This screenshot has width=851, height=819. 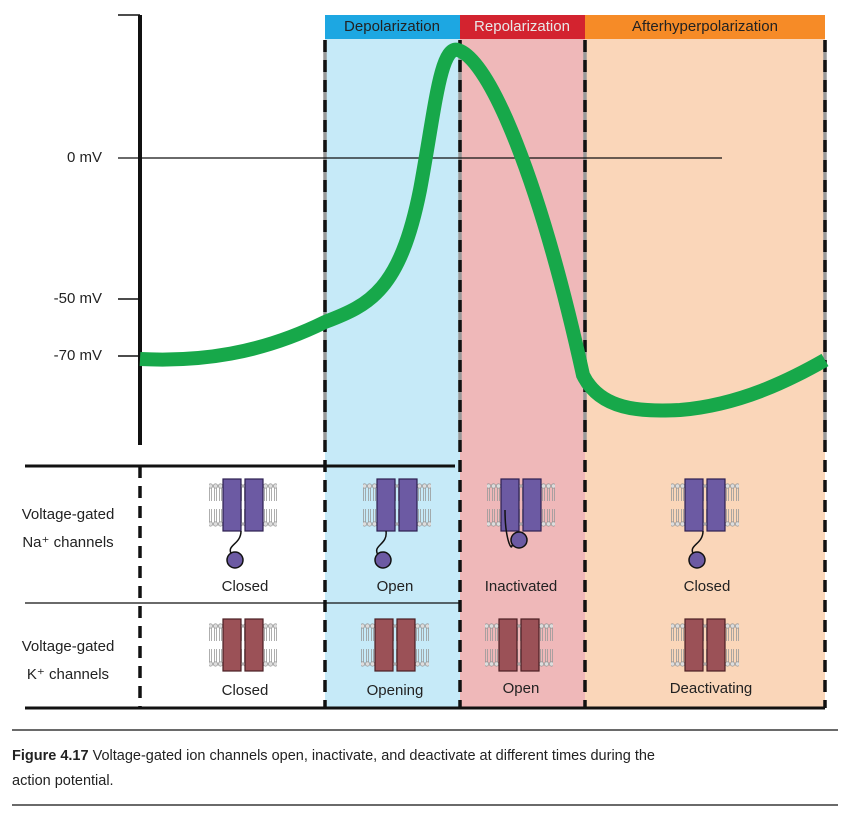 I want to click on row-label: Na⁺ channels, so click(x=67, y=542).